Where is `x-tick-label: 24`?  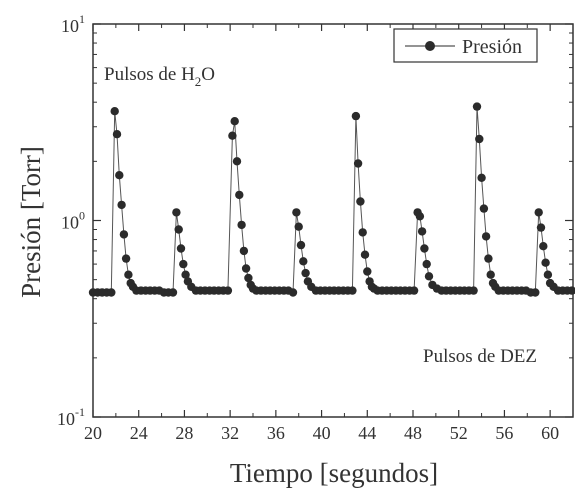 x-tick-label: 24 is located at coordinates (139, 433).